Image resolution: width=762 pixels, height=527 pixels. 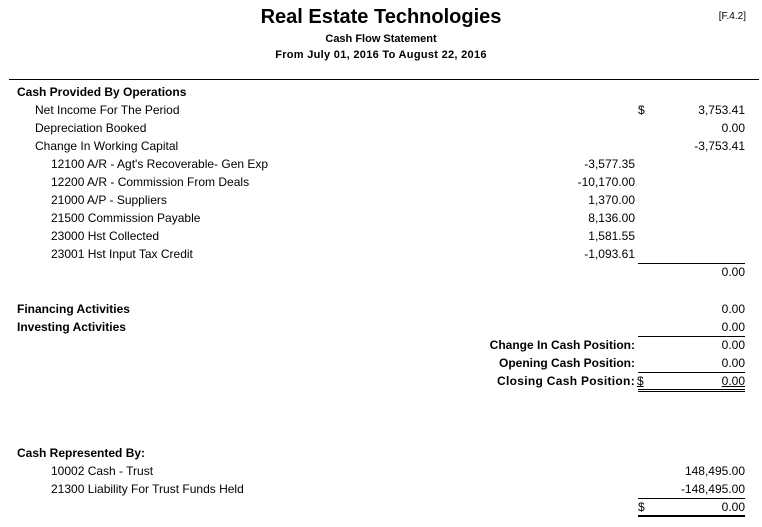 What do you see at coordinates (81, 453) in the screenshot?
I see `represented-heading: Cash Represented By:` at bounding box center [81, 453].